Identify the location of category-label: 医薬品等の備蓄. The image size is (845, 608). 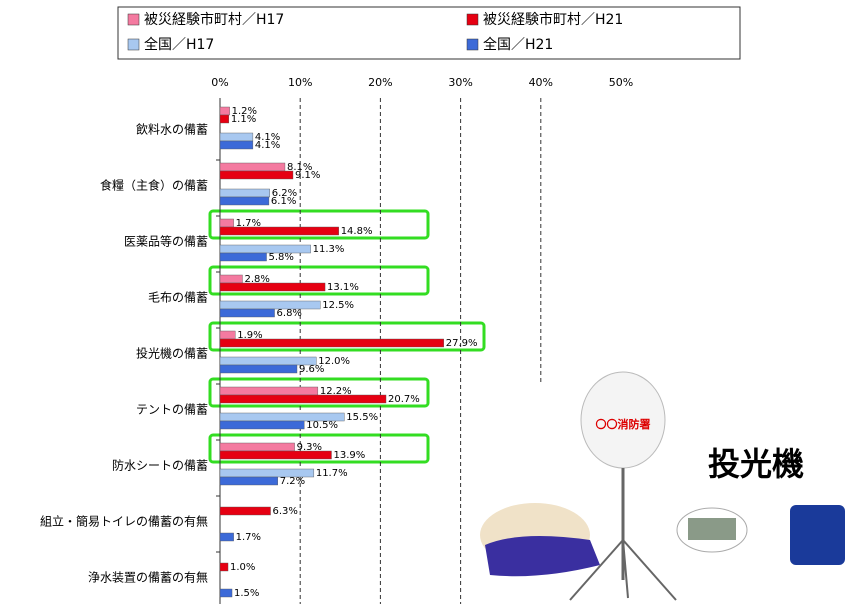
(166, 241).